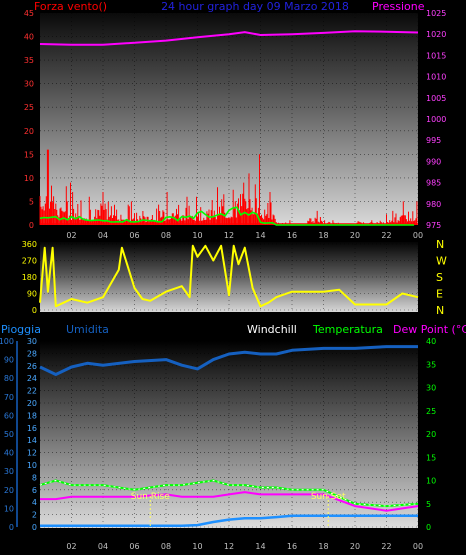 The height and width of the screenshot is (555, 466). What do you see at coordinates (431, 388) in the screenshot?
I see `temperature-tick-label: 30` at bounding box center [431, 388].